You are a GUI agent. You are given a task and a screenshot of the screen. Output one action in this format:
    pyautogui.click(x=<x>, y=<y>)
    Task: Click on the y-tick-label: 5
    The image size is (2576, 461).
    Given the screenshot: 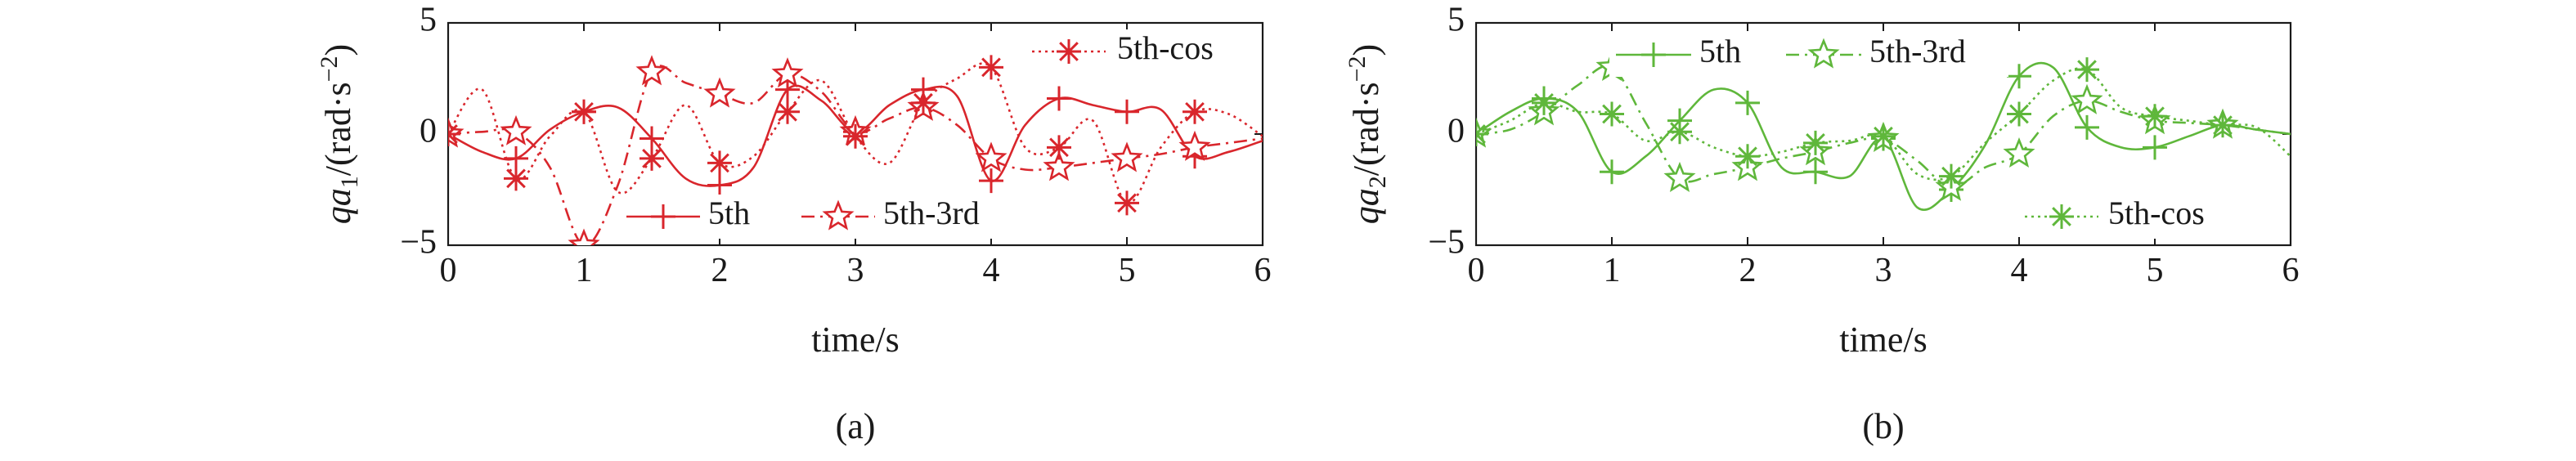 What is the action you would take?
    pyautogui.click(x=428, y=21)
    